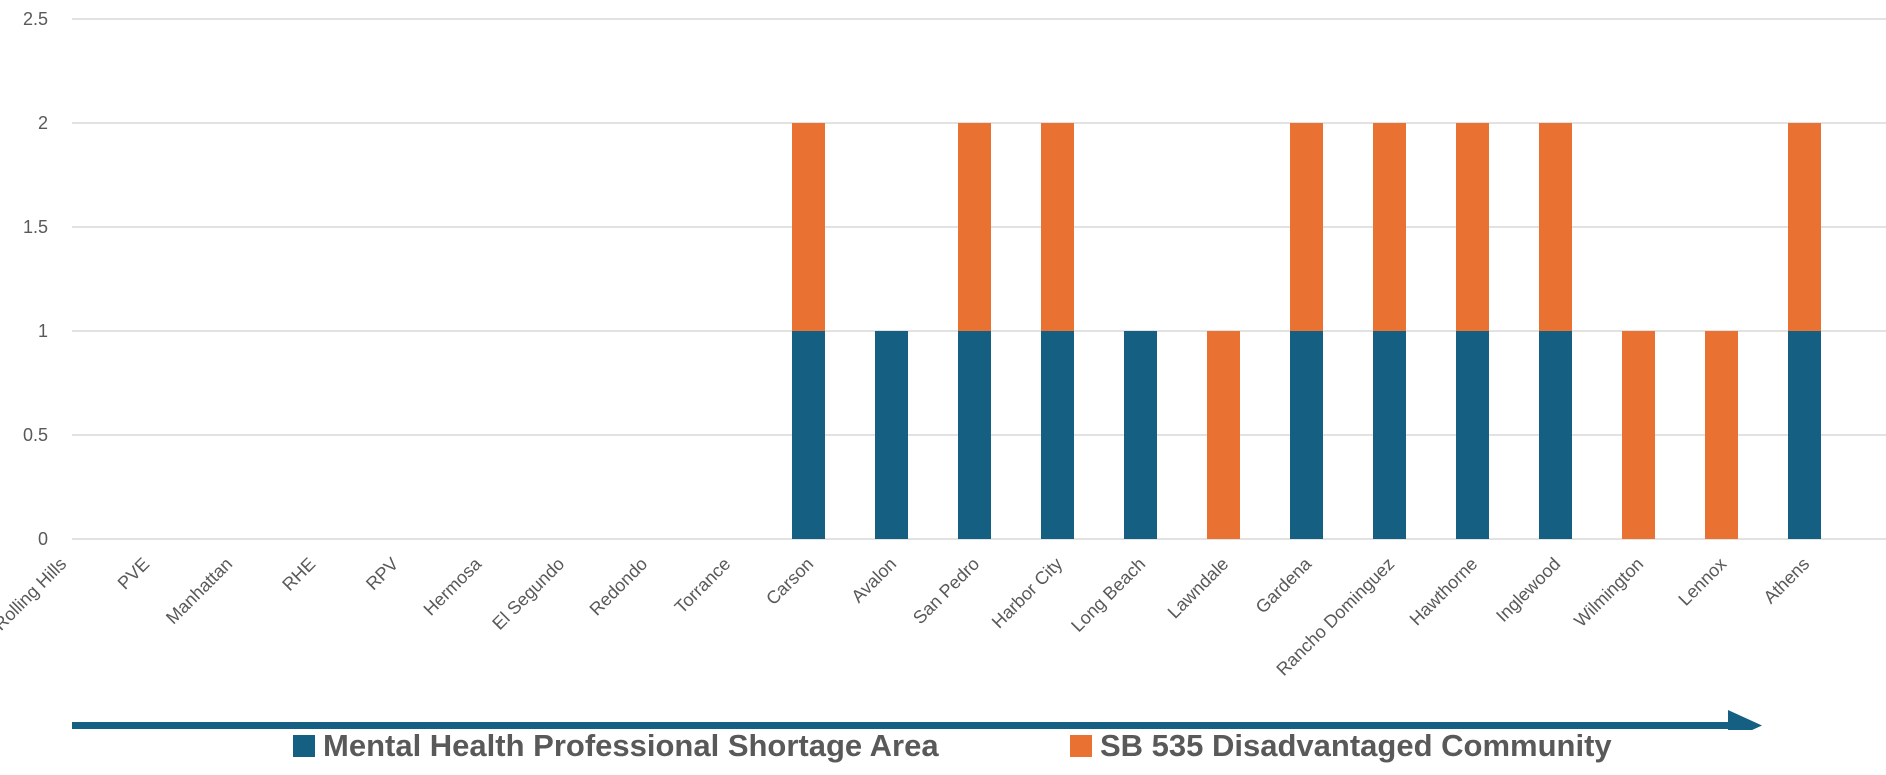 Image resolution: width=1886 pixels, height=775 pixels. What do you see at coordinates (1108, 595) in the screenshot?
I see `x-tick-label: Long Beach` at bounding box center [1108, 595].